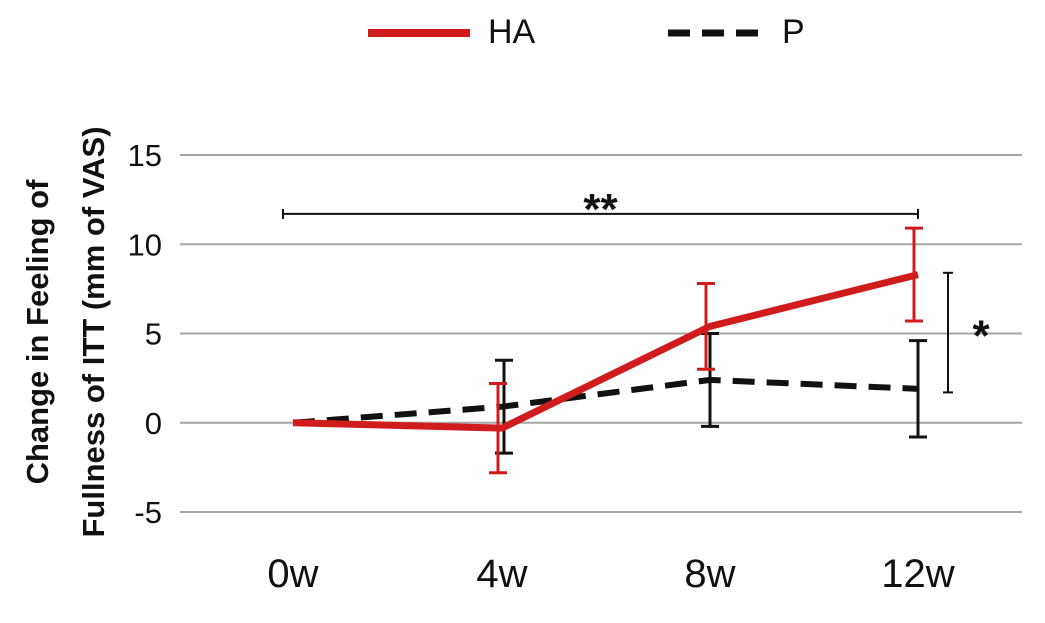  I want to click on x-tick-label: 4w, so click(501, 574).